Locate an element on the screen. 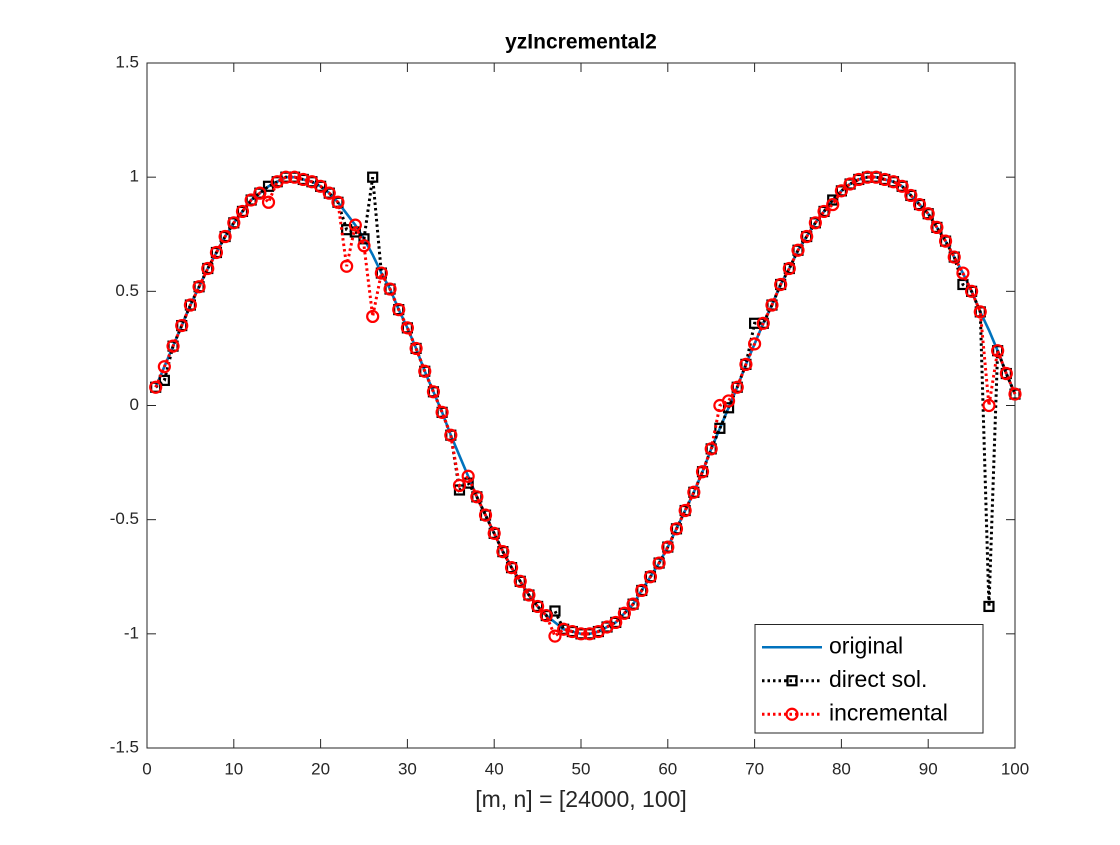  x-tick-label: 10 is located at coordinates (233, 768).